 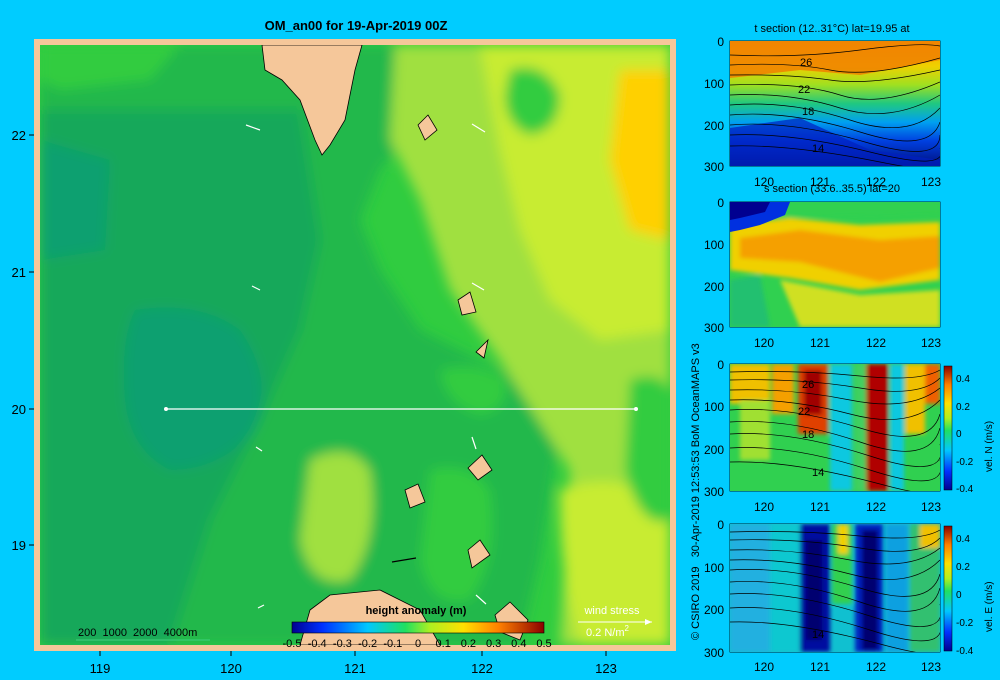 What do you see at coordinates (822, 106) in the screenshot?
I see `t-section-panel: t section (12..31°C) lat=19.95 at 26 22` at bounding box center [822, 106].